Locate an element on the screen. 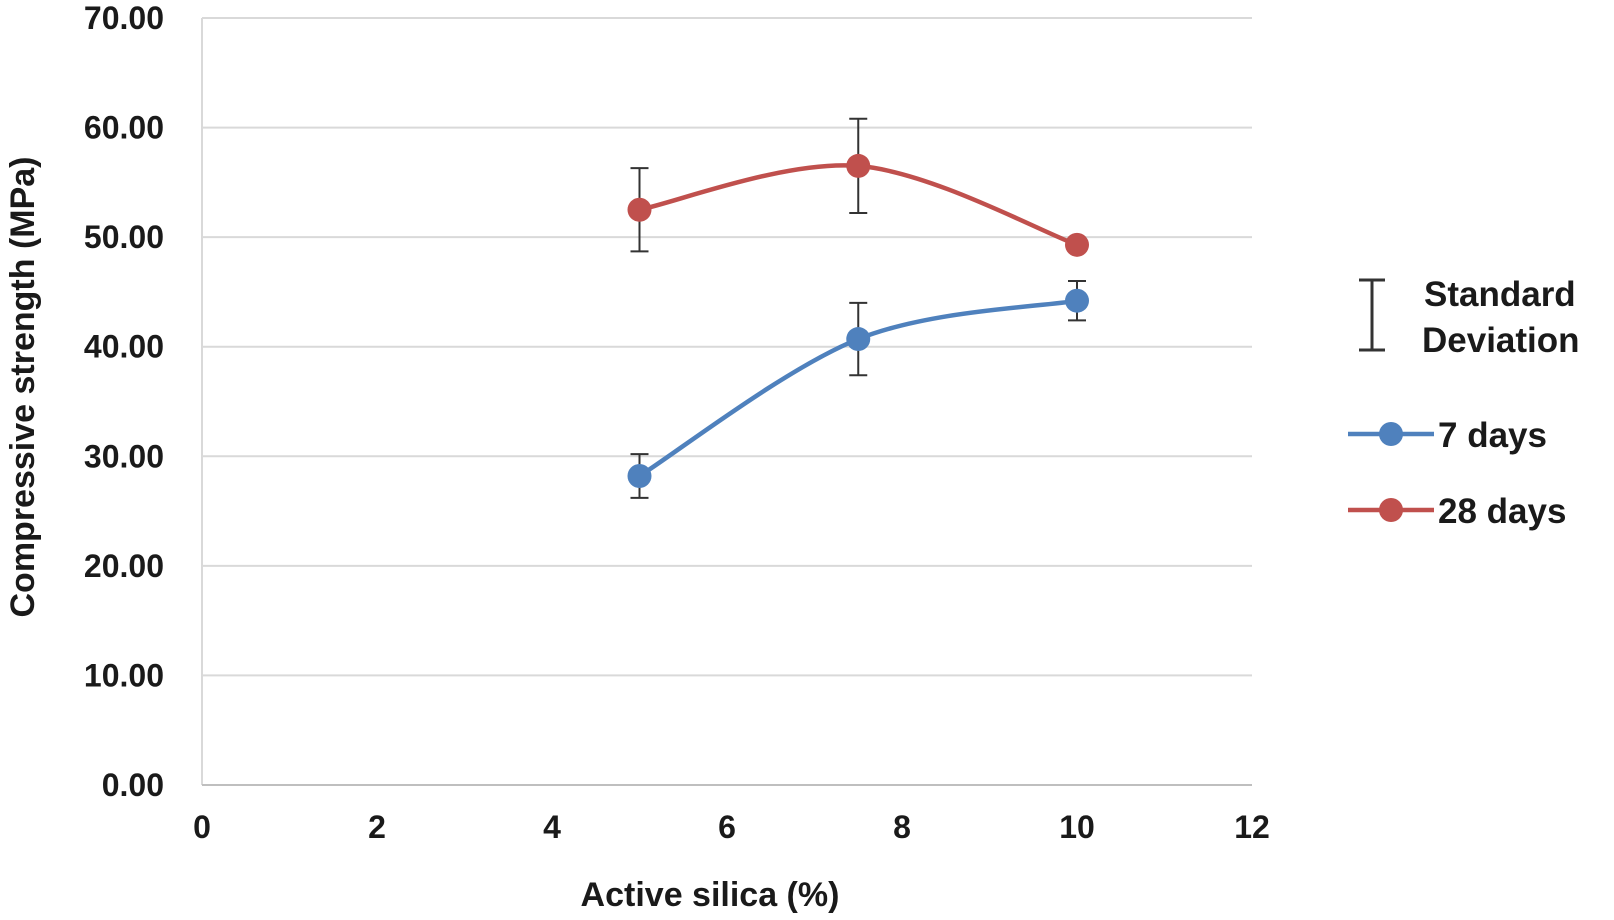 Image resolution: width=1614 pixels, height=920 pixels. y-tick-labels: 0.00 10.00 20.00 30.00 40.00 50.00 60.00 70.00 is located at coordinates (124, 401).